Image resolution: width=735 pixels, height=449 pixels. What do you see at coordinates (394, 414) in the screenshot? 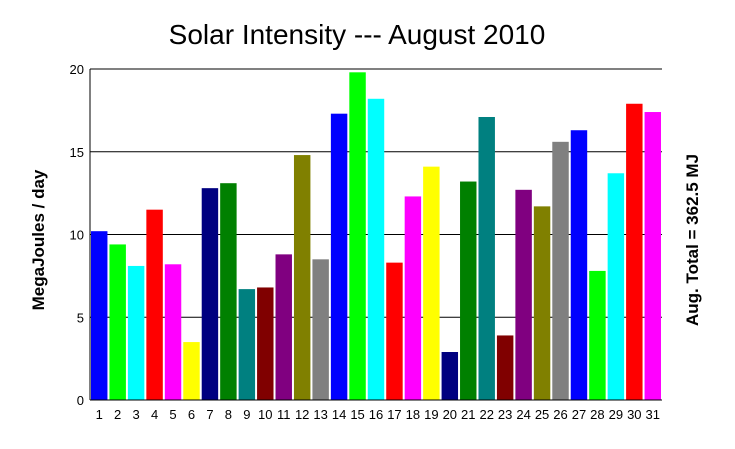
I see `x-tick-17: 17` at bounding box center [394, 414].